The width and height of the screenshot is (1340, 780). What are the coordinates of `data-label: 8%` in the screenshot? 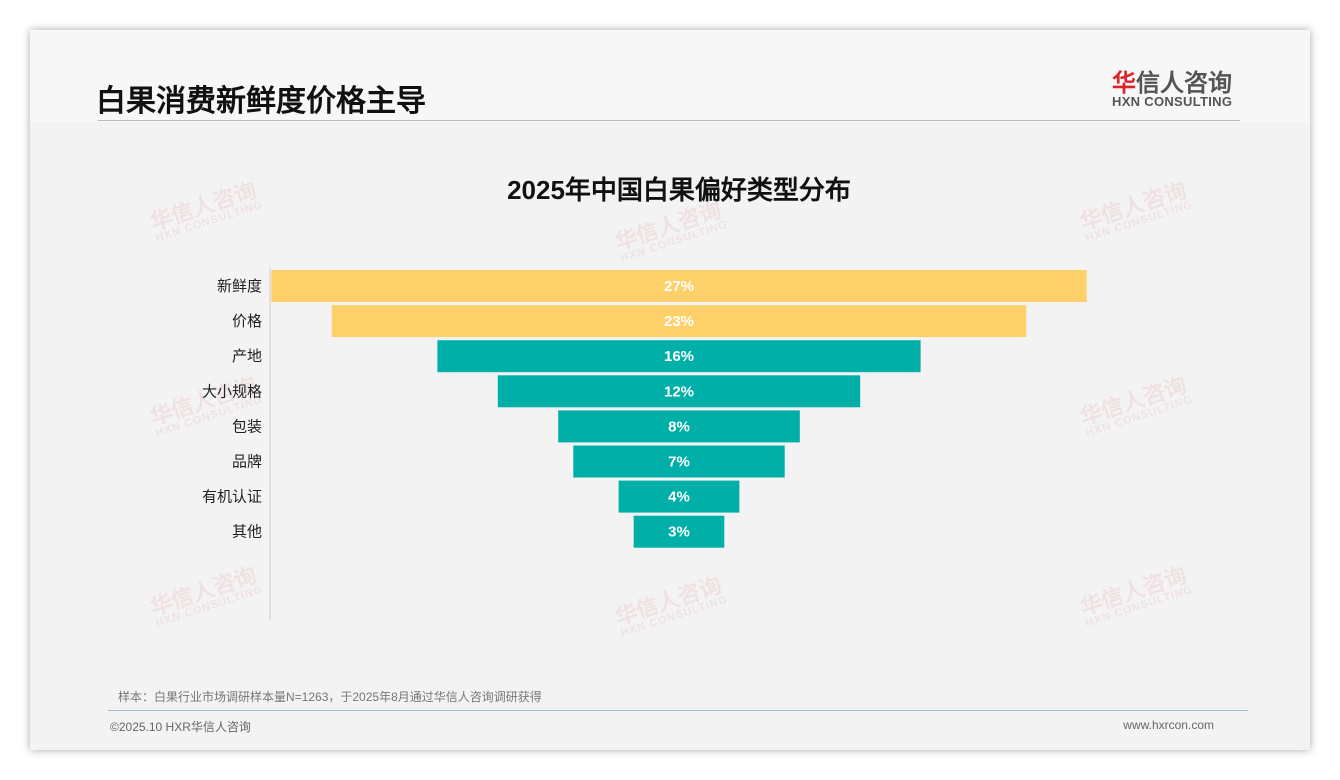 It's located at (679, 426).